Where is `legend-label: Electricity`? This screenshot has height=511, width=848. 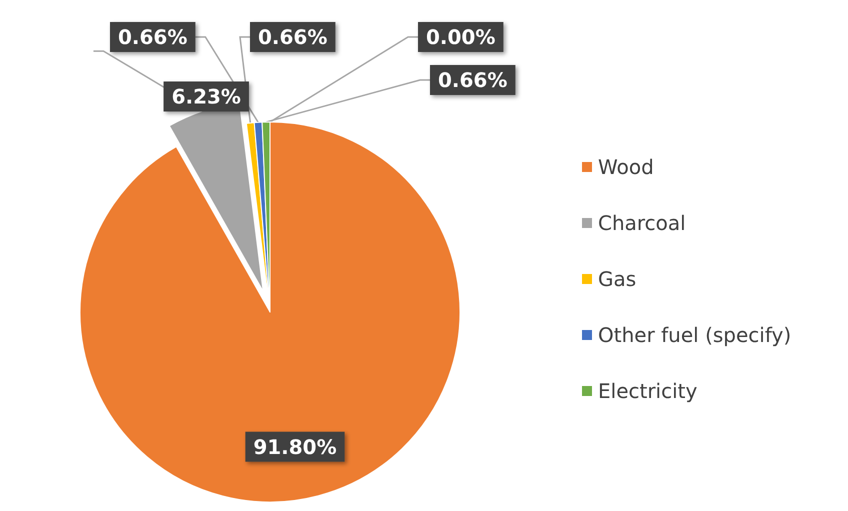
legend-label: Electricity is located at coordinates (648, 391).